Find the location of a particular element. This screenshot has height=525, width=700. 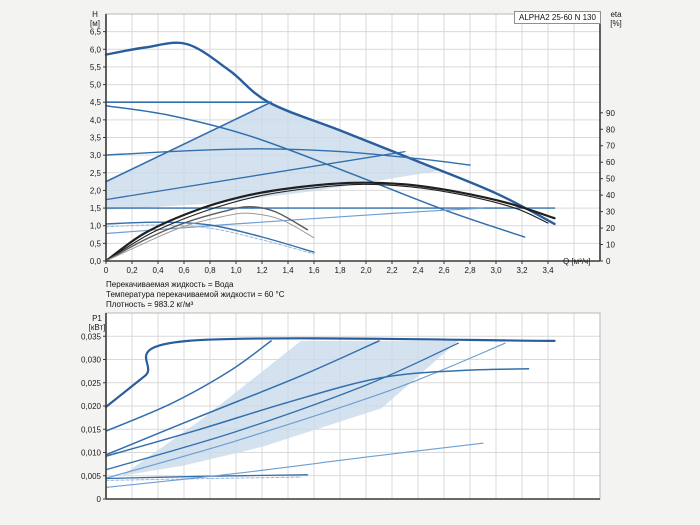

svg-text: 0,2 is located at coordinates (132, 270).